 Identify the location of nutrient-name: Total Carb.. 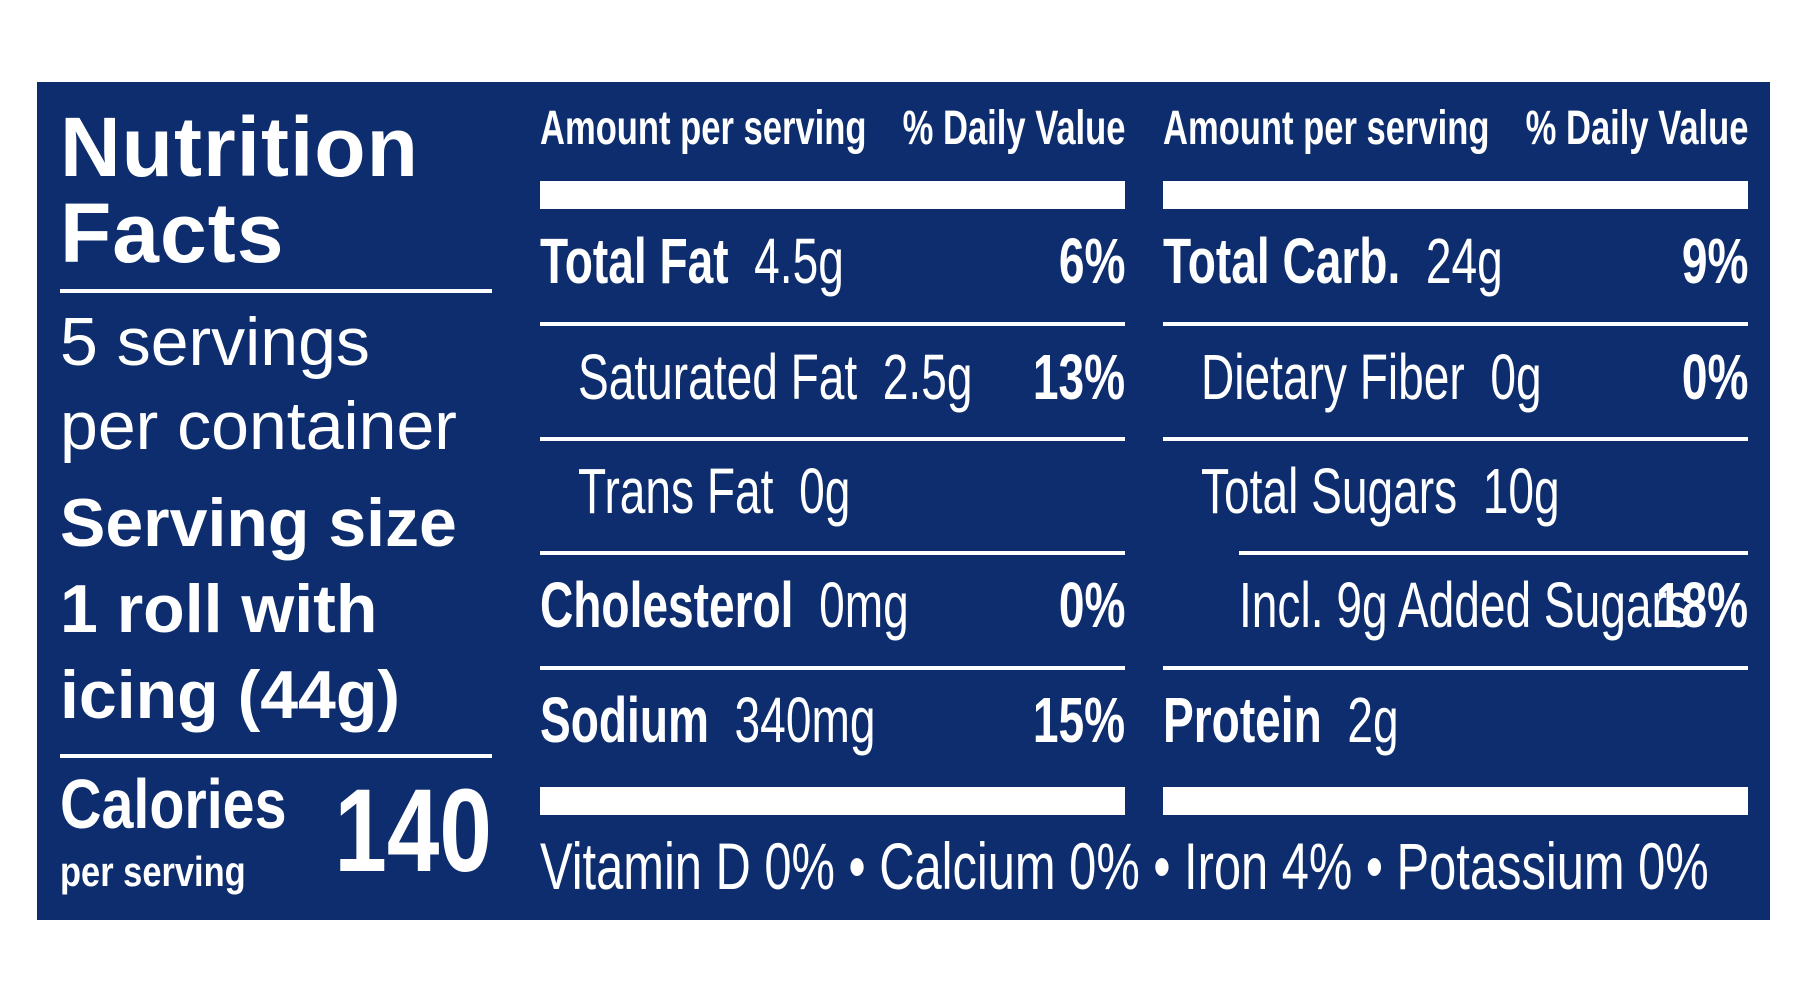
(1282, 261).